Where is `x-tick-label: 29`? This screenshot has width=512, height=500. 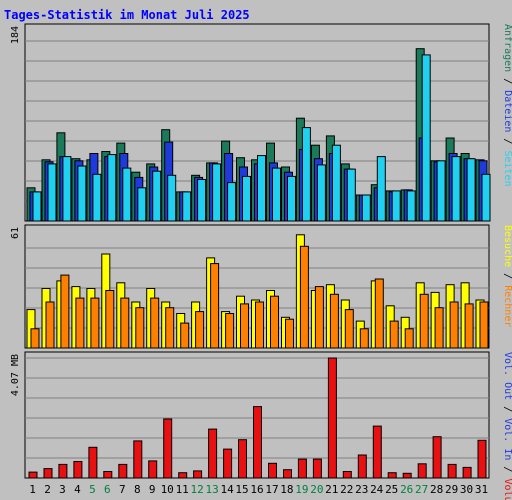 x-tick-label: 29 is located at coordinates (451, 489).